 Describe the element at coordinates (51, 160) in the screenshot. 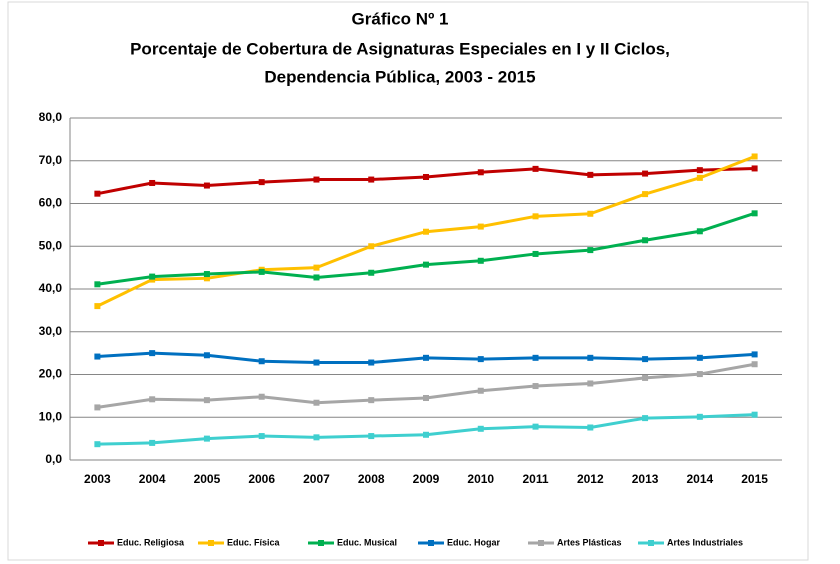

I see `y-tick-label: 70,0` at that location.